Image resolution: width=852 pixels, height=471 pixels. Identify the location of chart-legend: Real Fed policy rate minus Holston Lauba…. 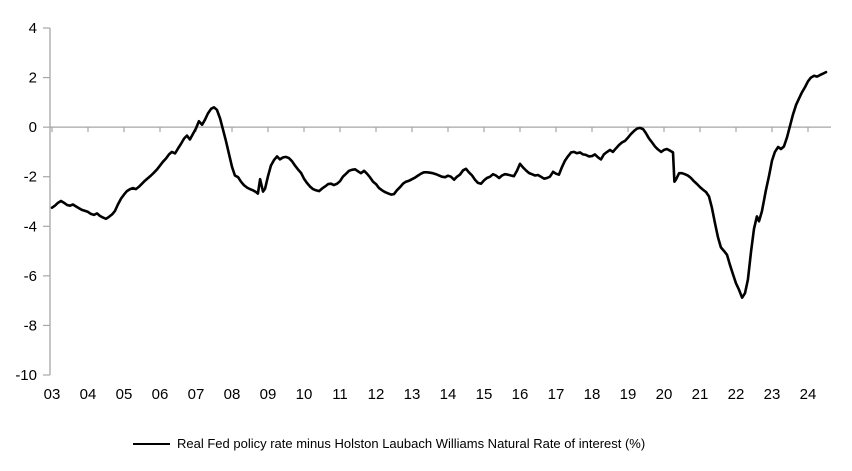
(389, 443).